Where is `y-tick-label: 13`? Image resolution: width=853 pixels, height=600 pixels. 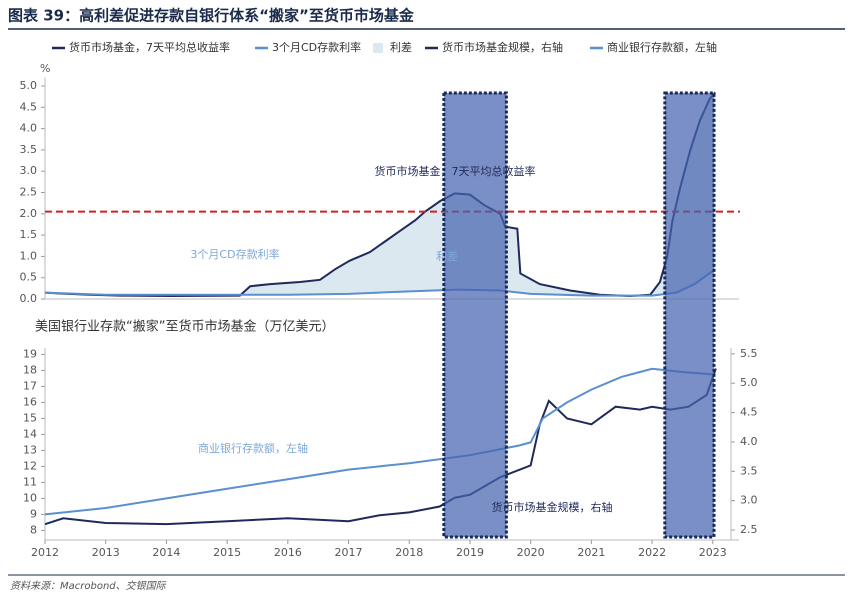
y-tick-label: 13 is located at coordinates (30, 449).